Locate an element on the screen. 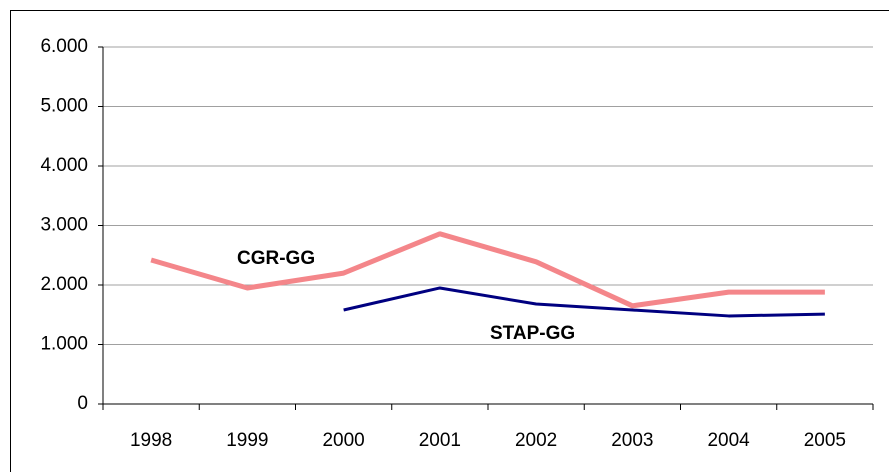 The image size is (889, 472). x-tick-label: 2003 is located at coordinates (632, 440).